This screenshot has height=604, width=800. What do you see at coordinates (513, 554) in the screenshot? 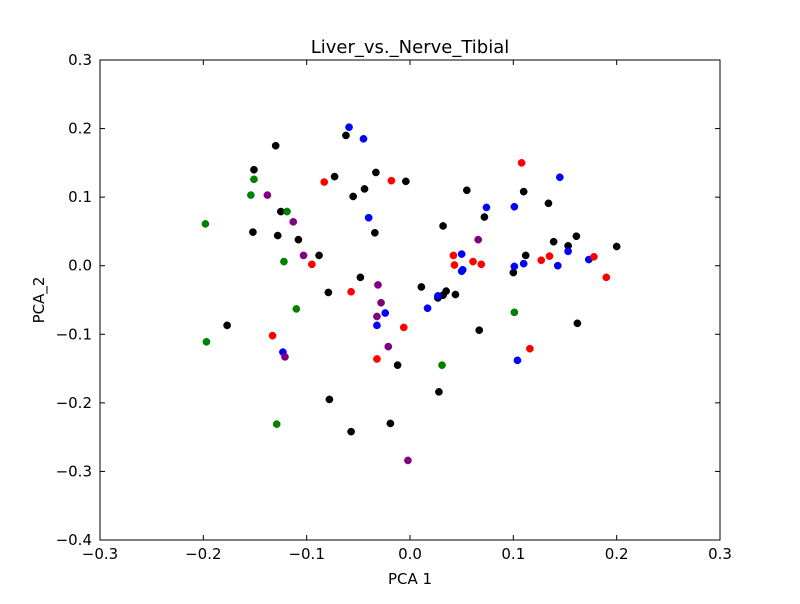
I see `x-tick-label: 0.1` at bounding box center [513, 554].